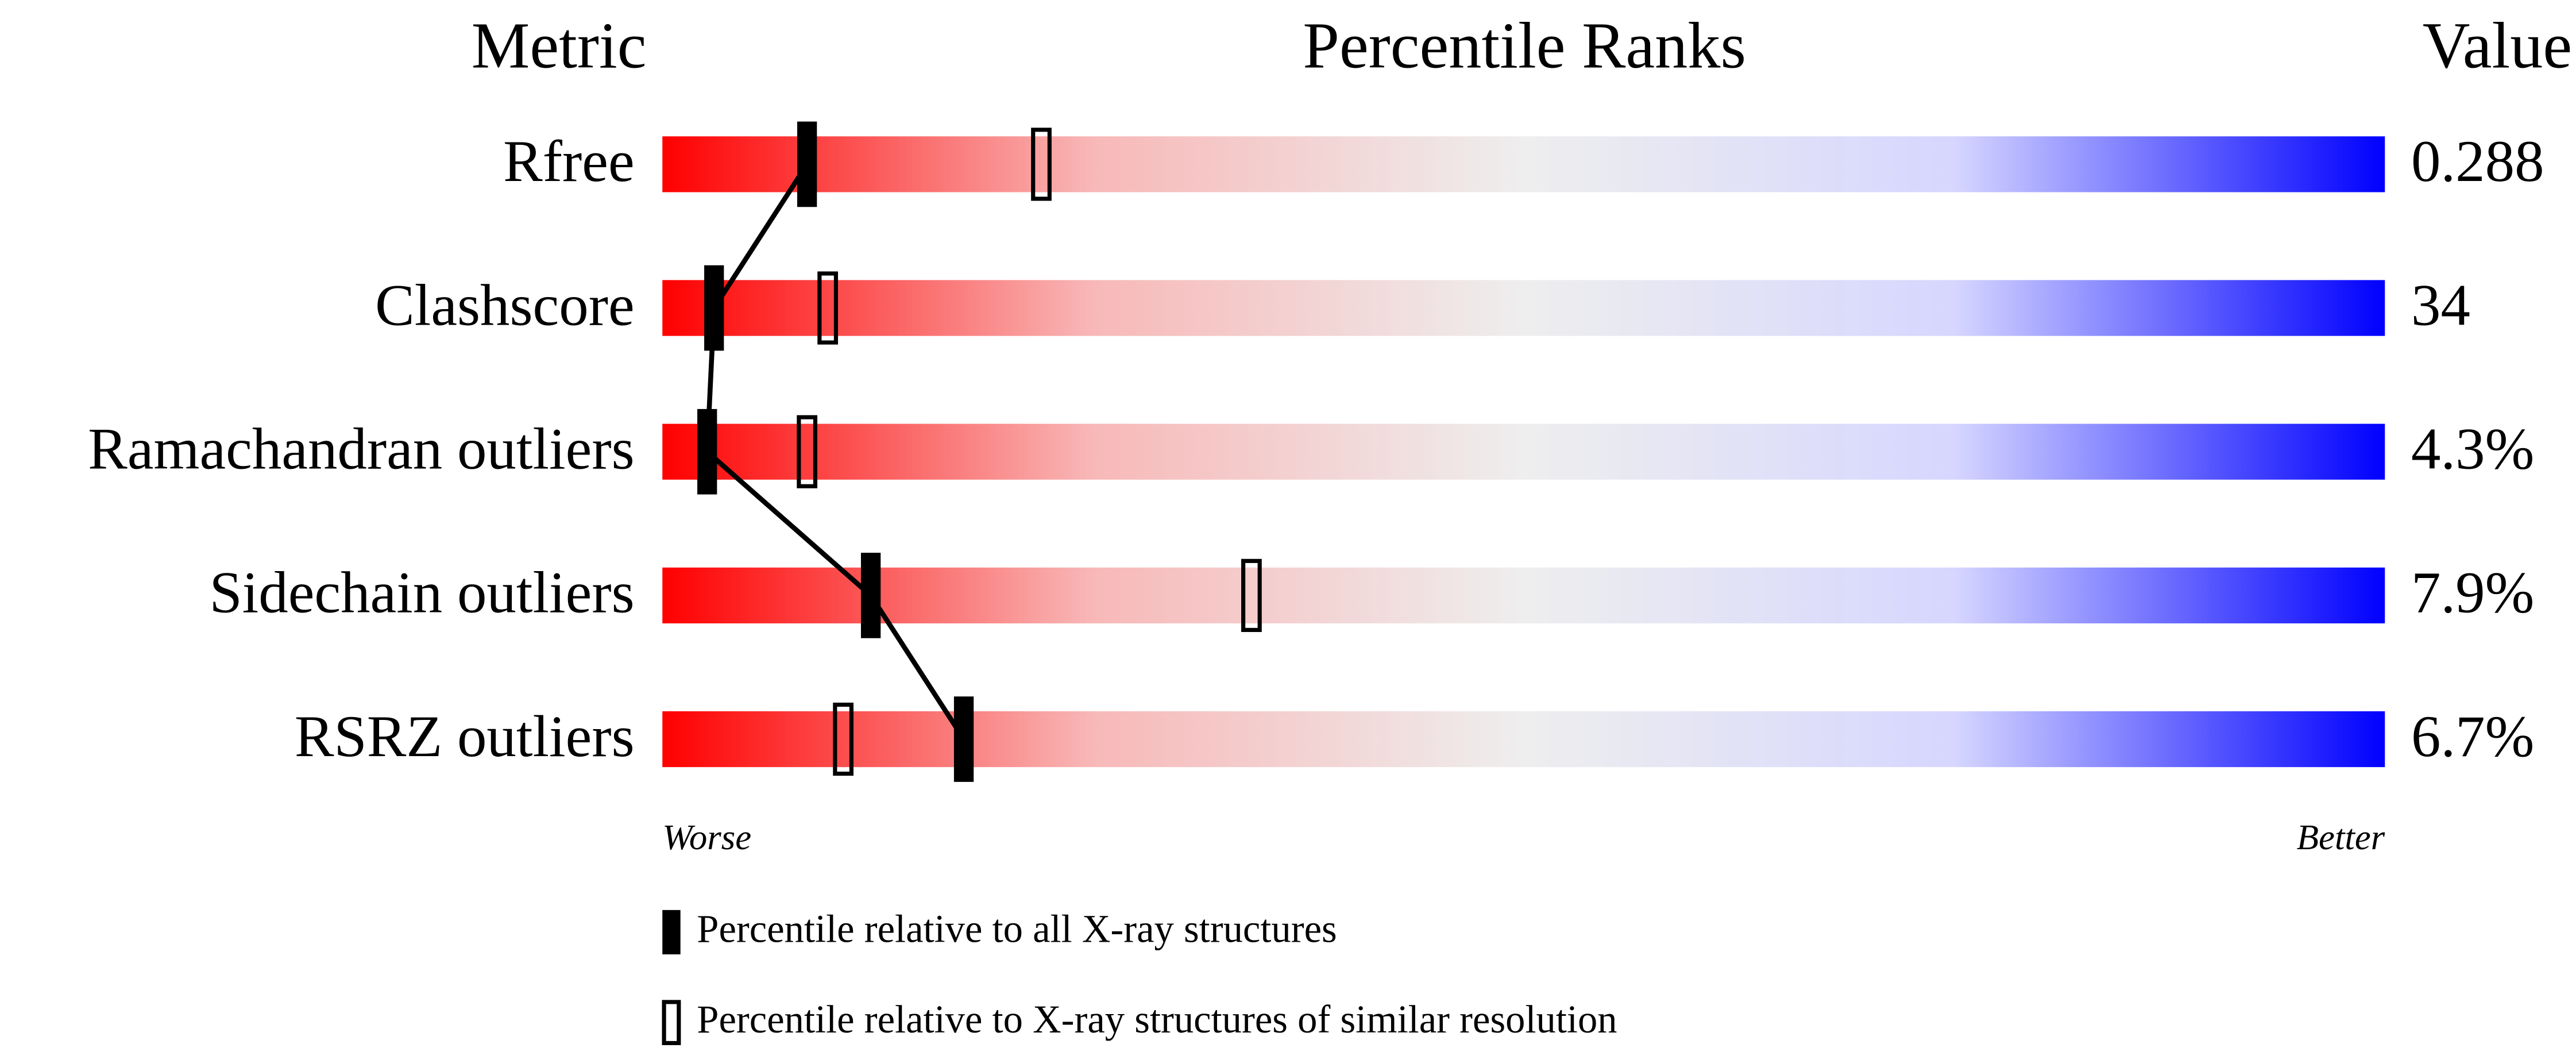 This screenshot has width=2576, height=1048. What do you see at coordinates (706, 837) in the screenshot?
I see `worse-label: Worse` at bounding box center [706, 837].